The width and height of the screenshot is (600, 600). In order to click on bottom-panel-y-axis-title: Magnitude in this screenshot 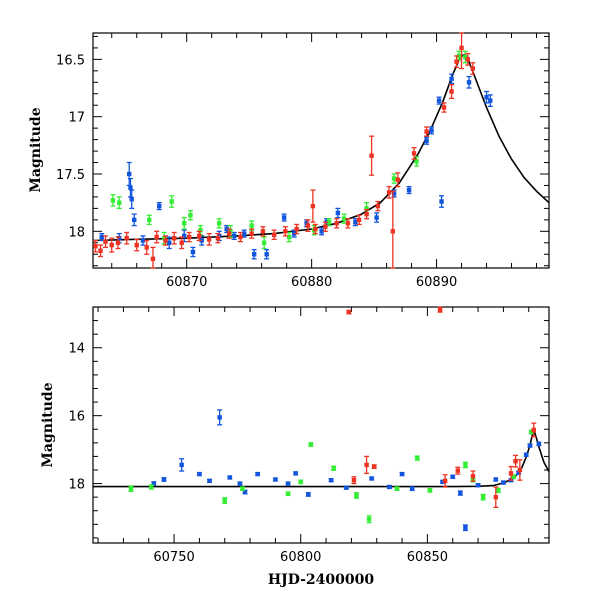, I will do `click(48, 424)`.